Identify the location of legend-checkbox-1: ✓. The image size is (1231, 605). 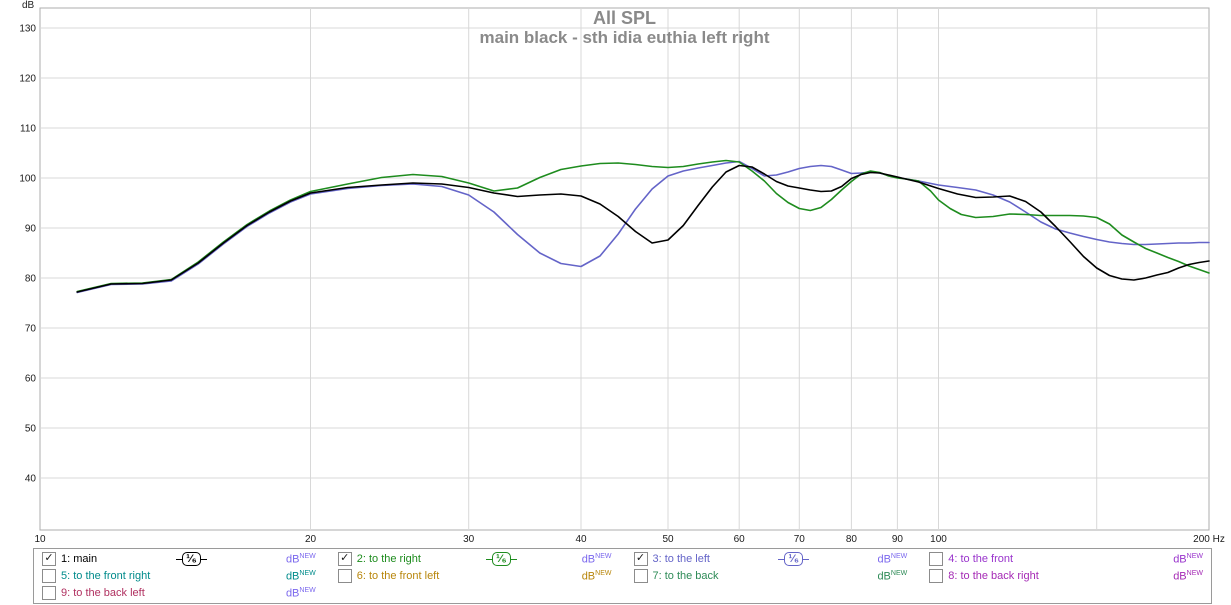
(49, 559).